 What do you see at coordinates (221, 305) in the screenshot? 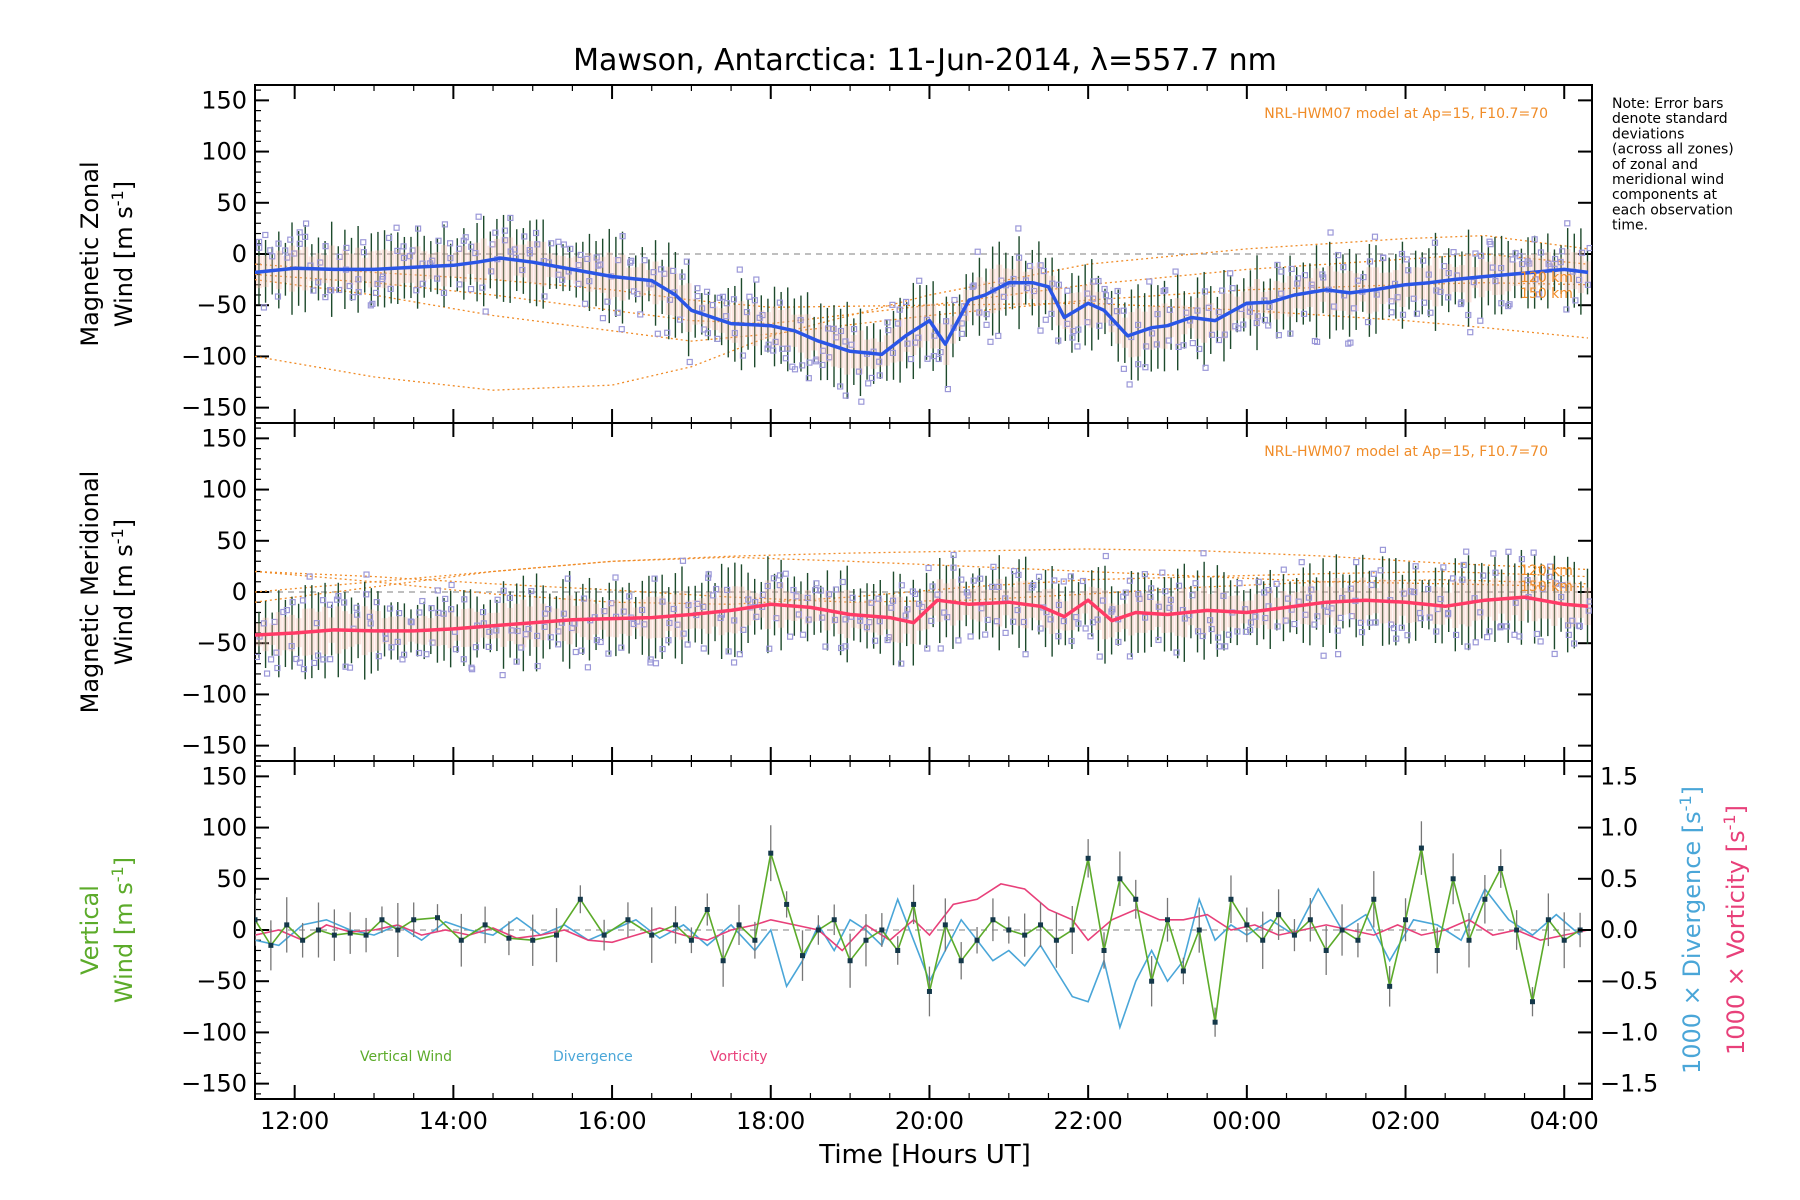
I see `y-tick-label: −50` at bounding box center [221, 305].